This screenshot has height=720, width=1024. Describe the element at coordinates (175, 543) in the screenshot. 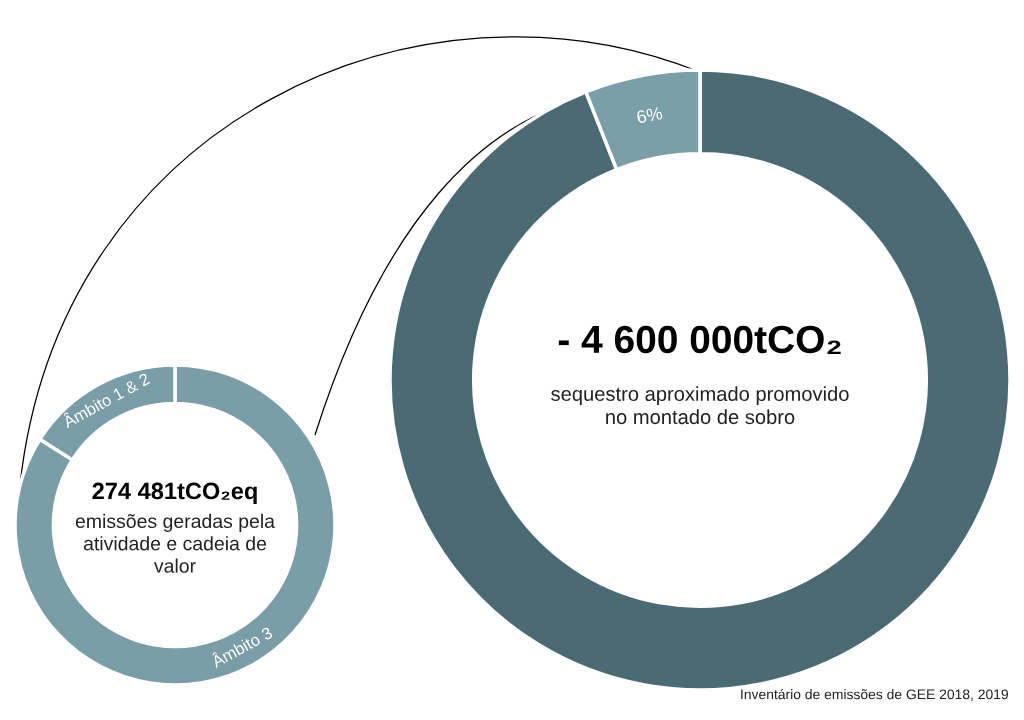

I see `text: emissões geradas pela atividade e cadeia de valor` at that location.